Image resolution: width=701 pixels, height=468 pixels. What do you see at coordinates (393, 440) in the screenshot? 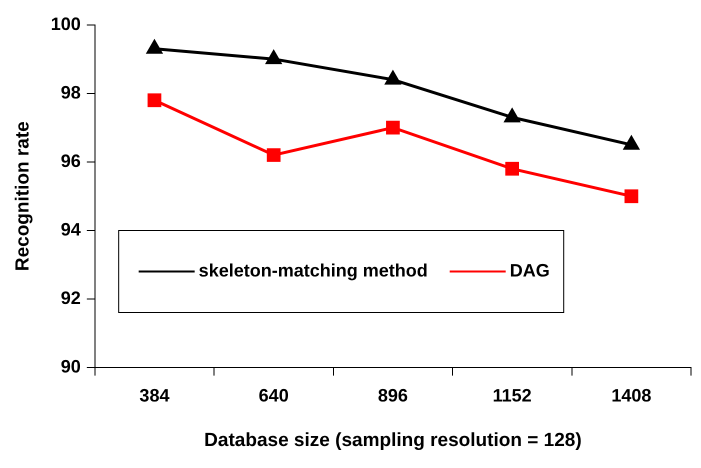
I see `x-axis-title: Database size (sampling resolution = 128)` at bounding box center [393, 440].